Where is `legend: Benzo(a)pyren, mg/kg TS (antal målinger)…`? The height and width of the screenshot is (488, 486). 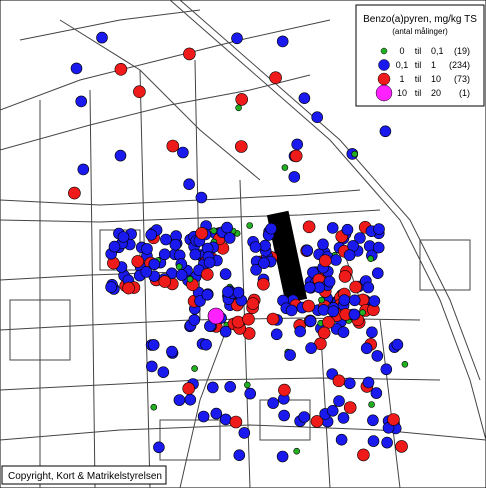
legend: Benzo(a)pyren, mg/kg TS (antal målinger)… is located at coordinates (420, 55).